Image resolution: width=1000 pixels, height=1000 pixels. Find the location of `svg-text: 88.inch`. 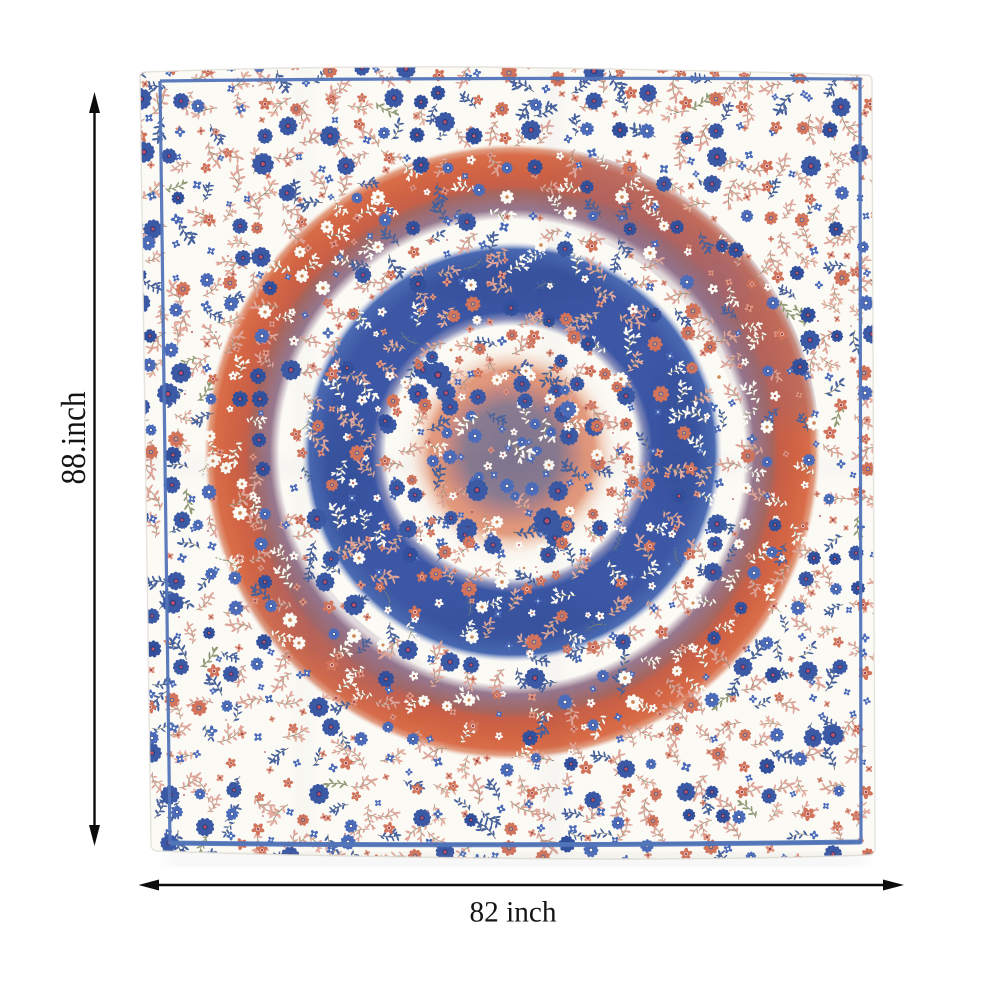

svg-text: 88.inch is located at coordinates (73, 437).